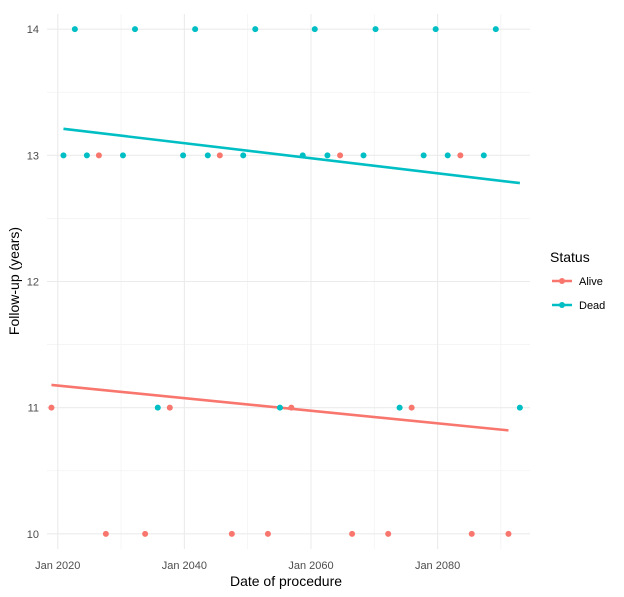  What do you see at coordinates (437, 566) in the screenshot?
I see `x-tick-label: Jan 2080` at bounding box center [437, 566].